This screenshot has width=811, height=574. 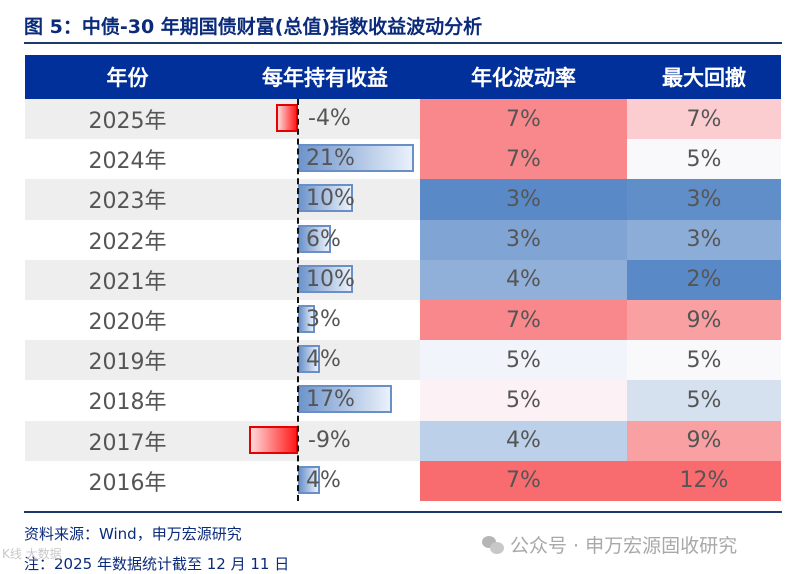 I want to click on return-cell: -4%, so click(x=325, y=119).